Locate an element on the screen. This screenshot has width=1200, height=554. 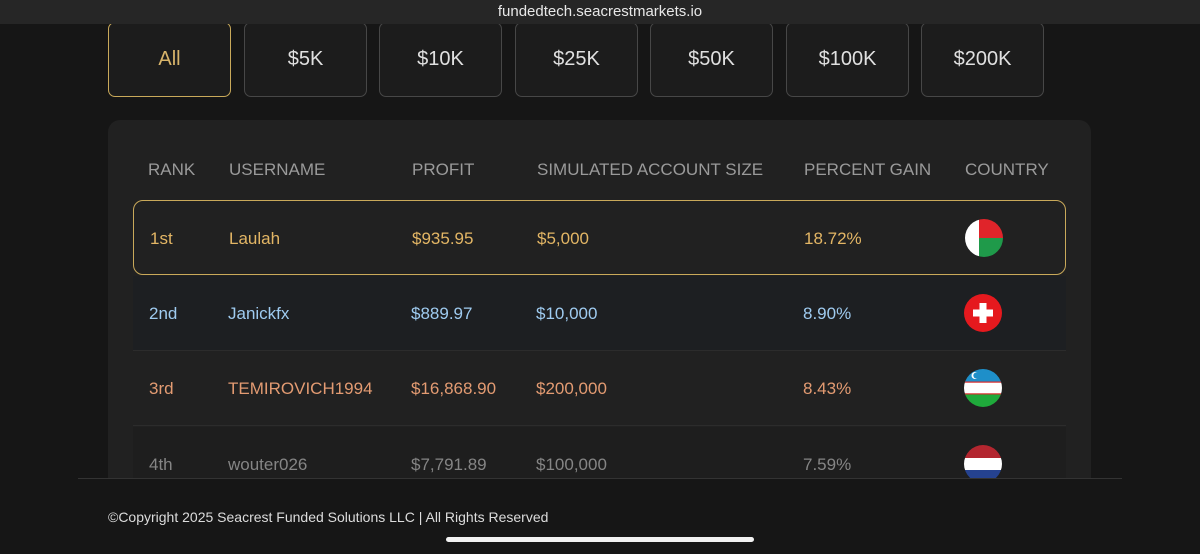
filter-button: $25K is located at coordinates (576, 59).